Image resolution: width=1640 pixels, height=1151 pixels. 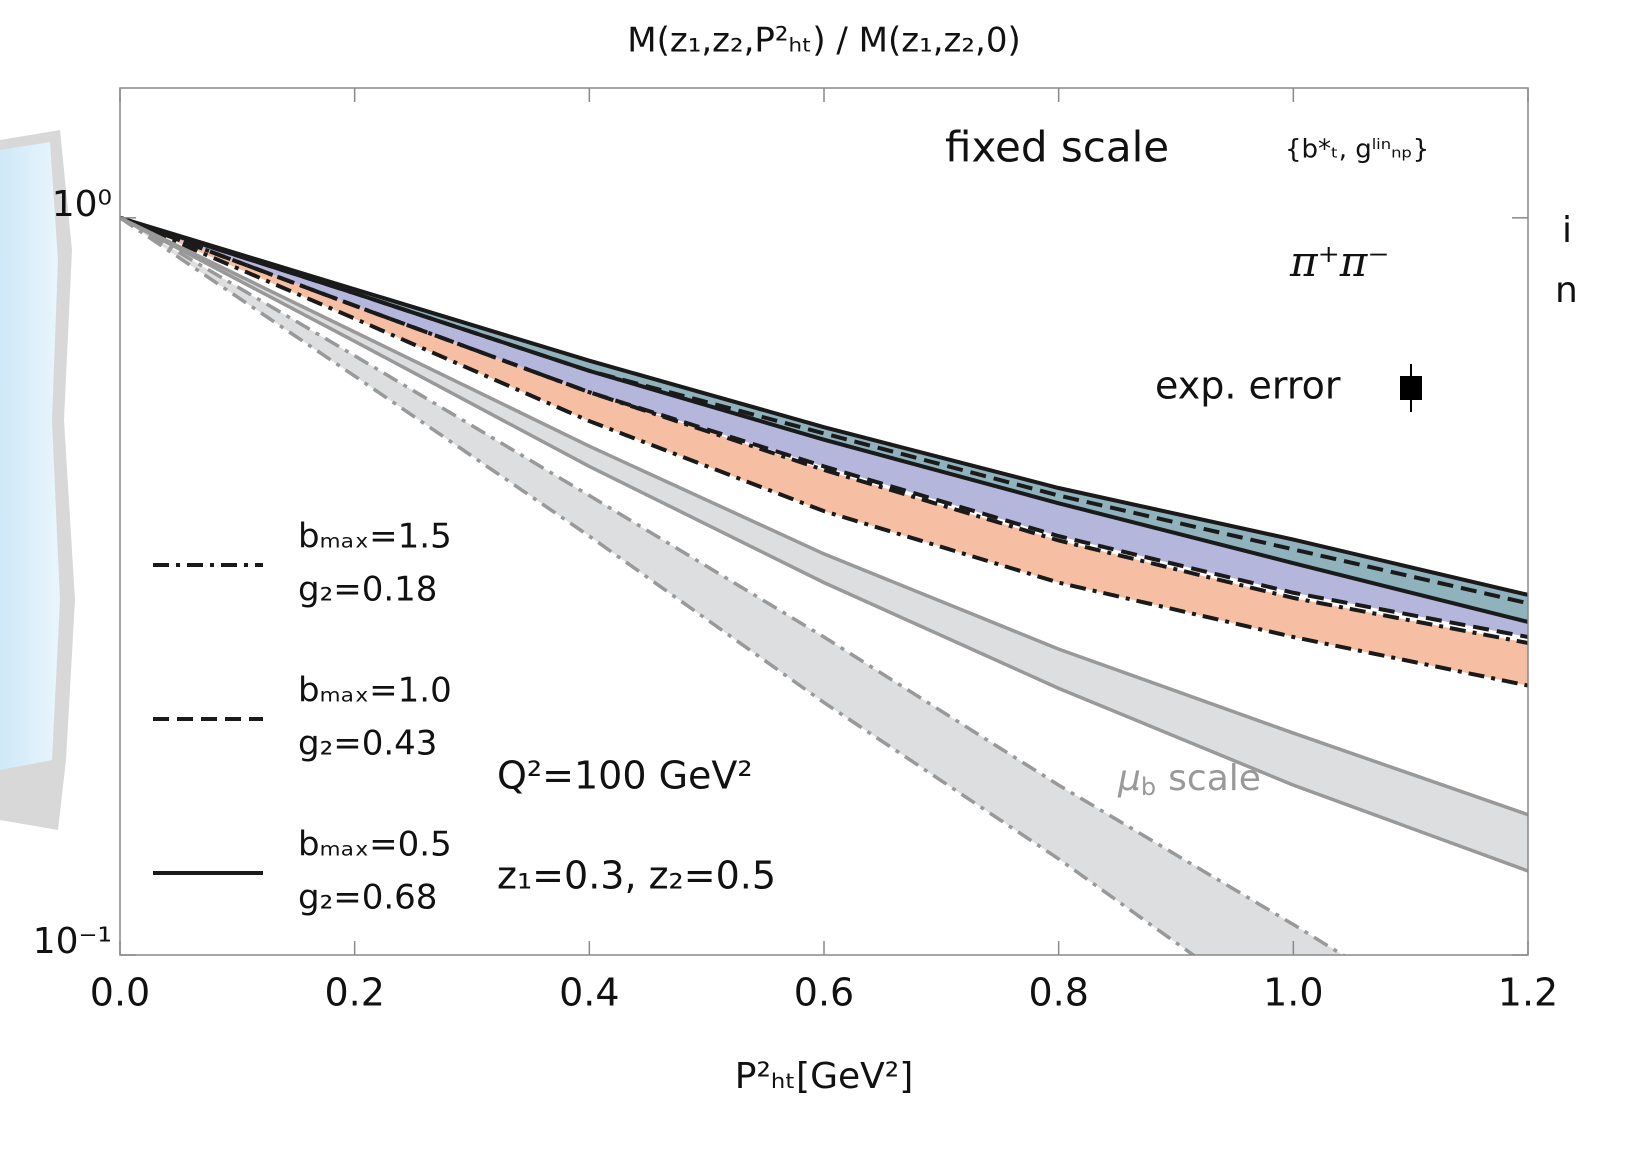 I want to click on x-tick-label: 0.4, so click(x=589, y=993).